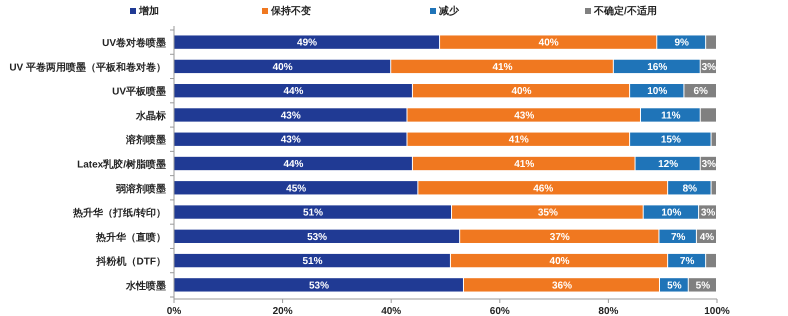  I want to click on data-label: 45%, so click(296, 188).